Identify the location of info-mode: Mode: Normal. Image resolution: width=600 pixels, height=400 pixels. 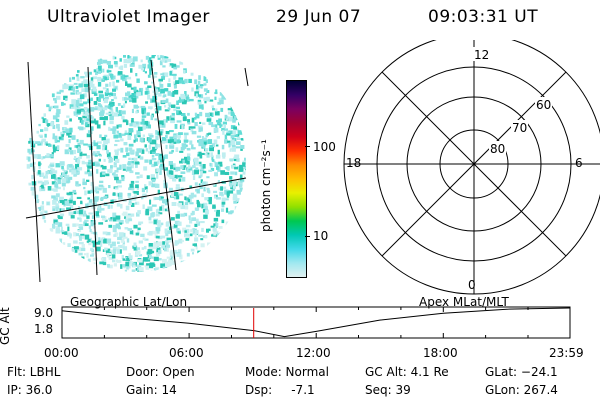
(287, 372).